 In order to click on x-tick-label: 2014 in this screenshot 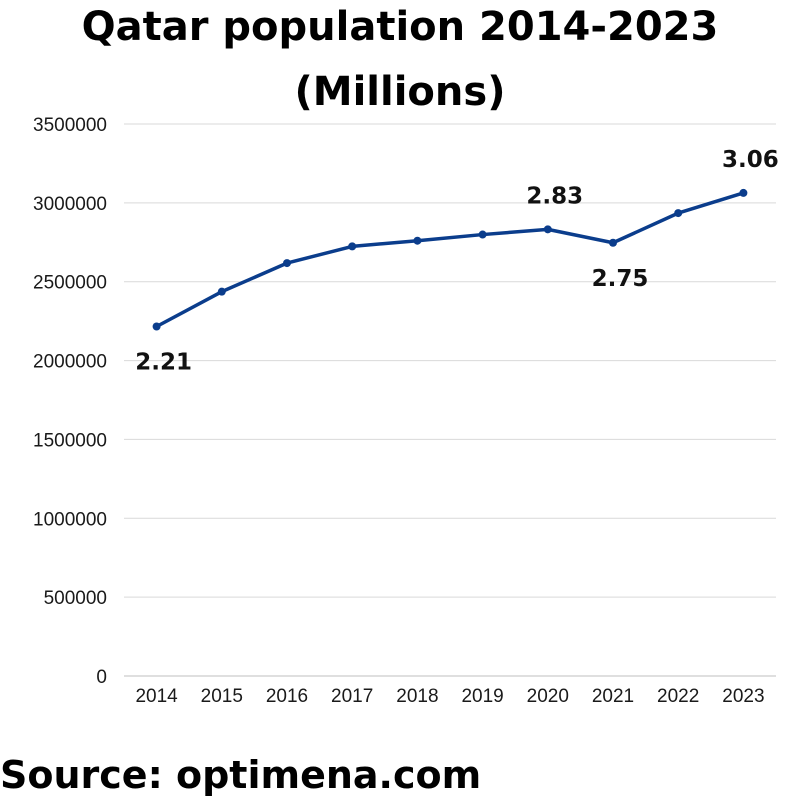, I will do `click(156, 696)`.